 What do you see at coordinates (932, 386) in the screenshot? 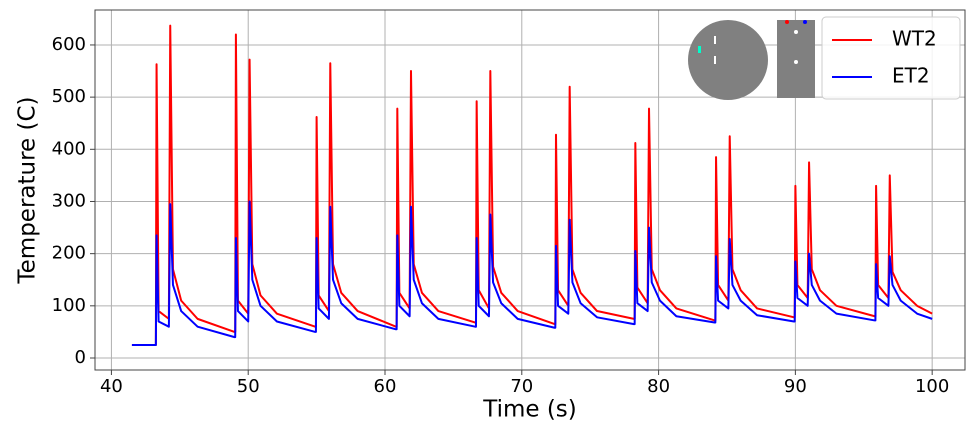
I see `x-tick-label: 100` at bounding box center [932, 386].